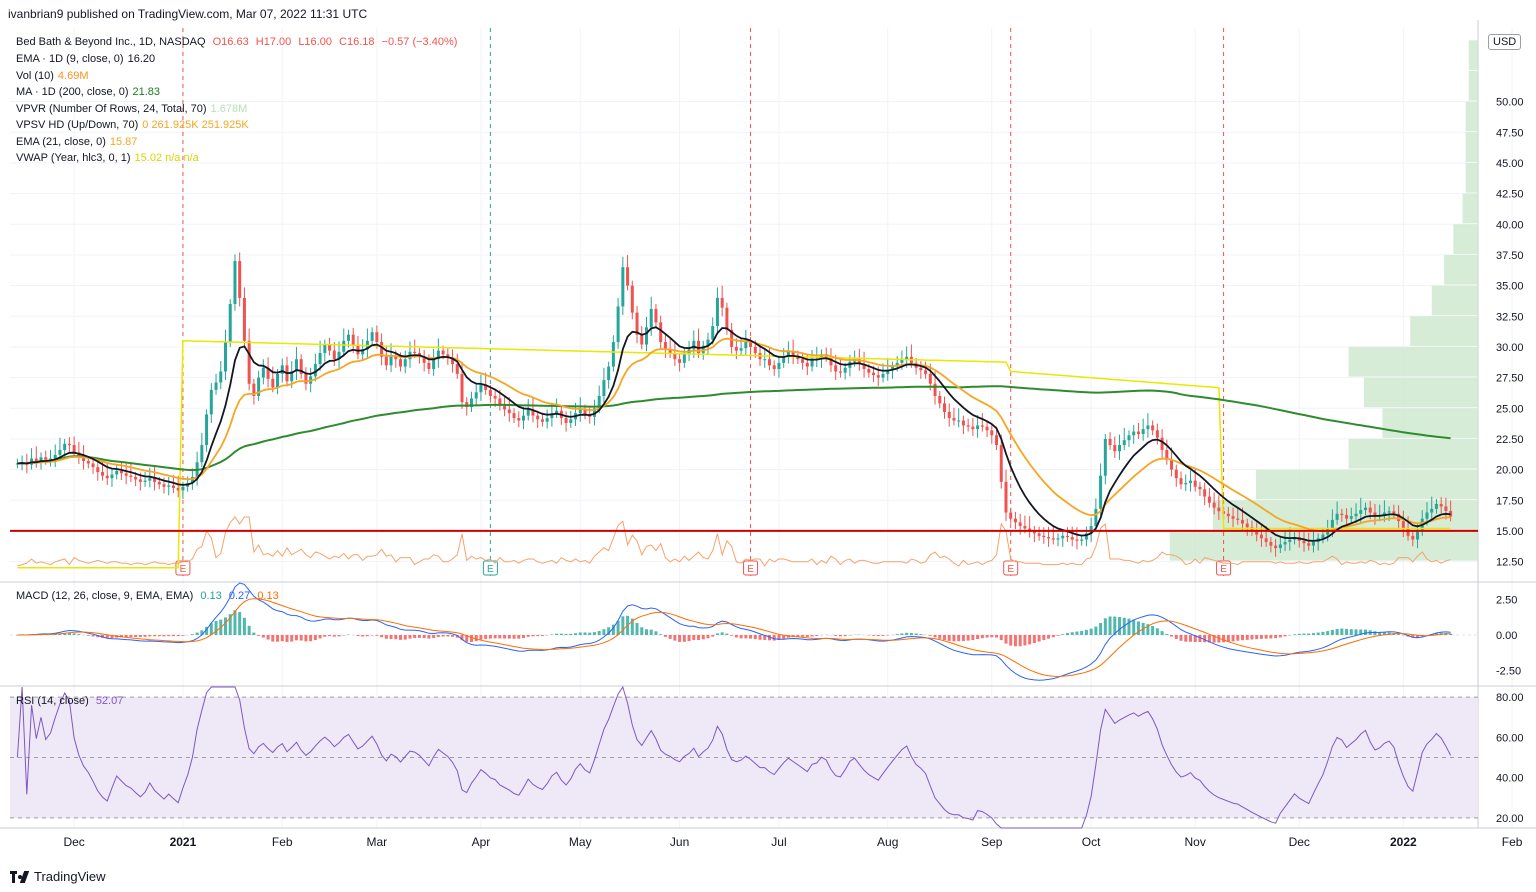  I want to click on indicator-label: Vol (10), so click(35, 75).